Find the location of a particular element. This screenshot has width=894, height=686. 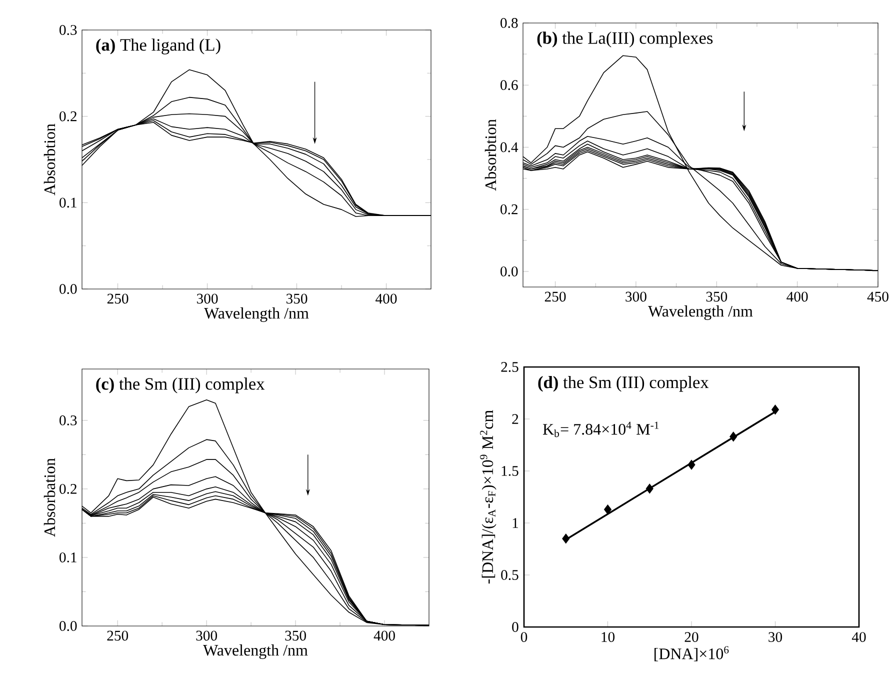

x-tick-label: 0 is located at coordinates (524, 637).